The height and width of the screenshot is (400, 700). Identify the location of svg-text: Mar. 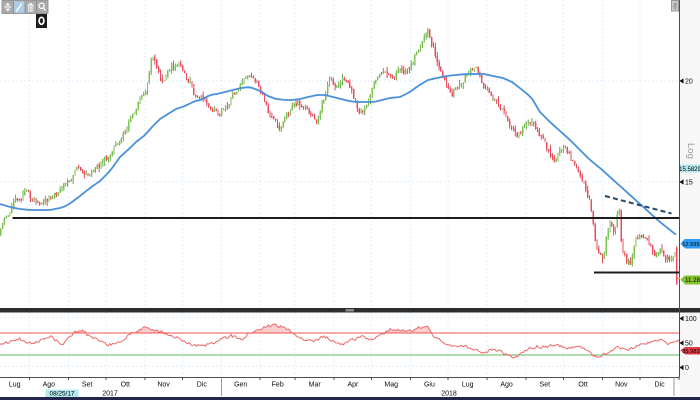
(315, 385).